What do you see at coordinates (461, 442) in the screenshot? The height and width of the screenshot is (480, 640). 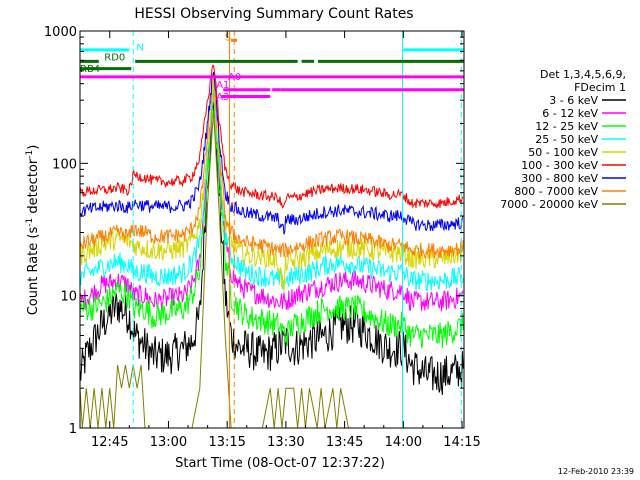 I see `x-tick-label-6: 14:15` at bounding box center [461, 442].